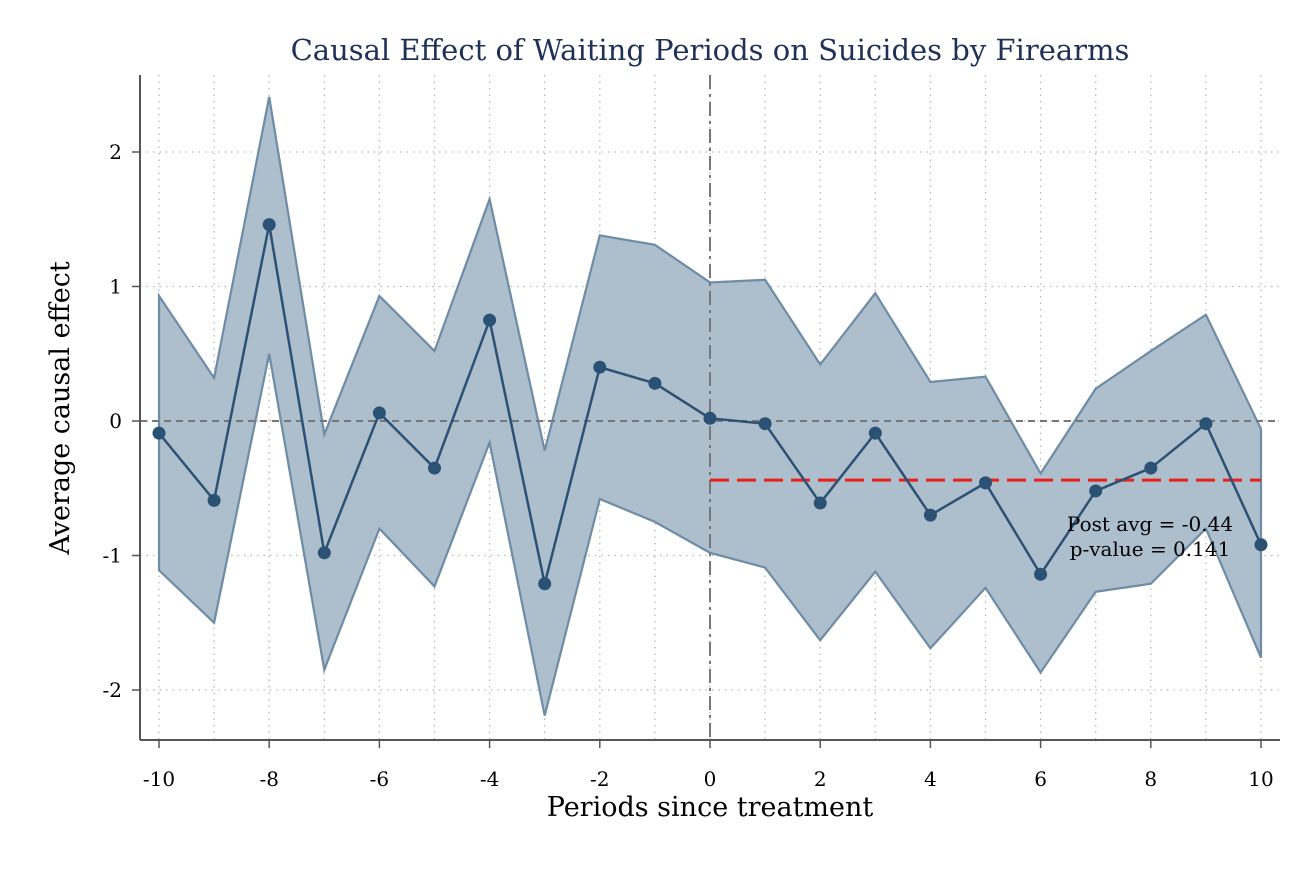 This screenshot has width=1312, height=874. I want to click on y-tick-label: -1, so click(112, 556).